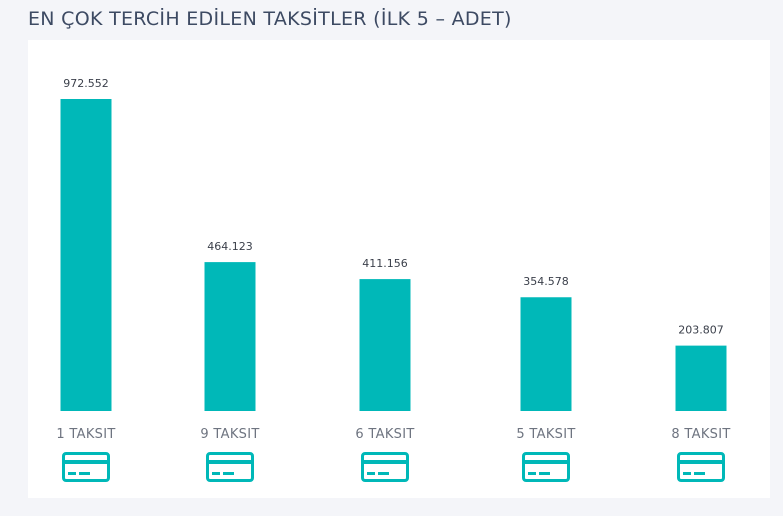  I want to click on bar-value-label: 203.807, so click(701, 330).